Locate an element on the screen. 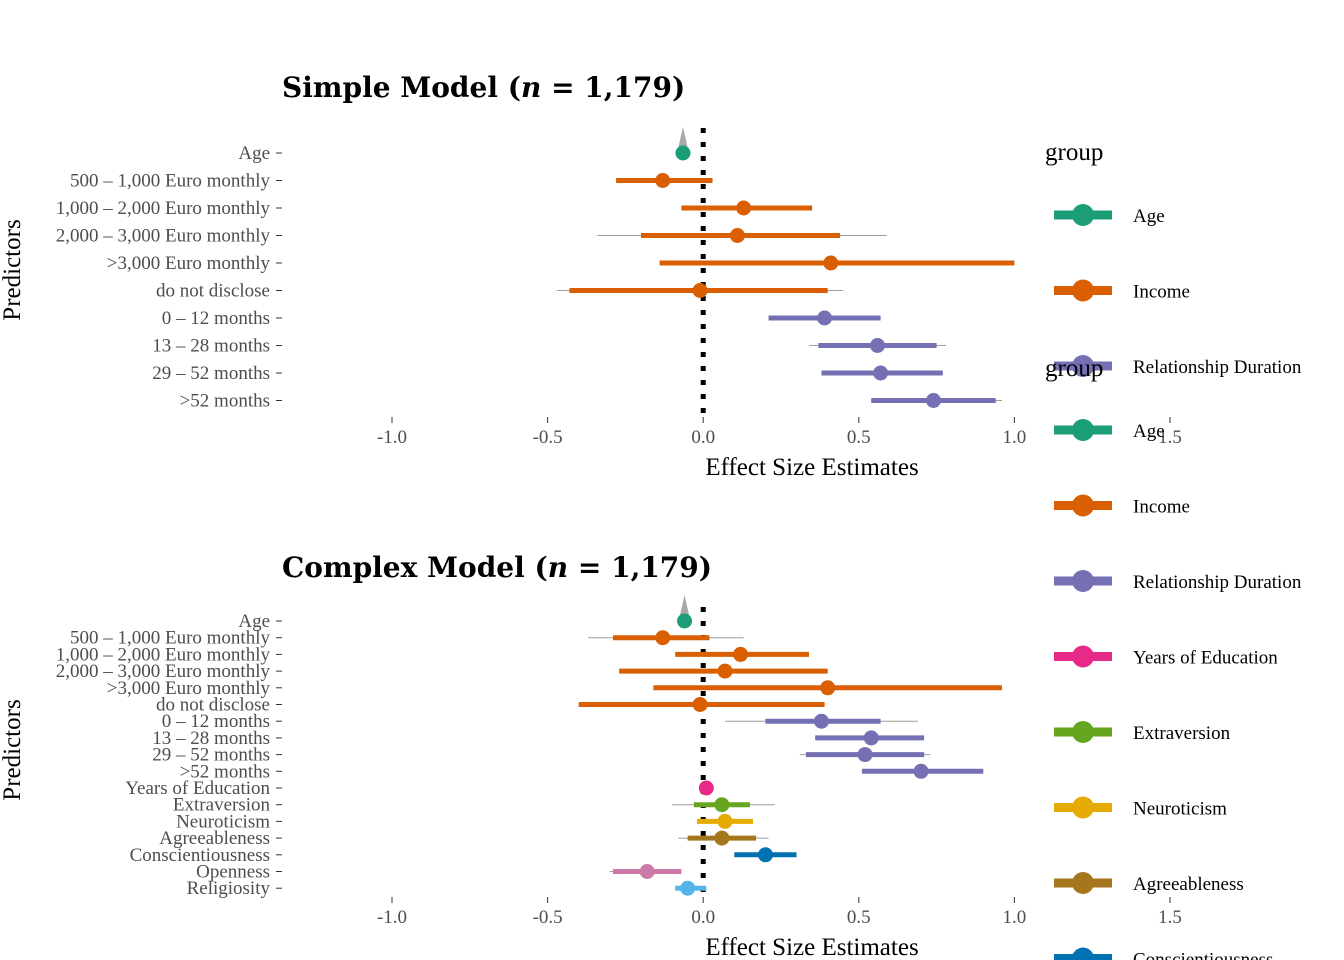 Image resolution: width=1344 pixels, height=960 pixels. simple-model-x-axis-title: Effect Size Estimates is located at coordinates (811, 467).